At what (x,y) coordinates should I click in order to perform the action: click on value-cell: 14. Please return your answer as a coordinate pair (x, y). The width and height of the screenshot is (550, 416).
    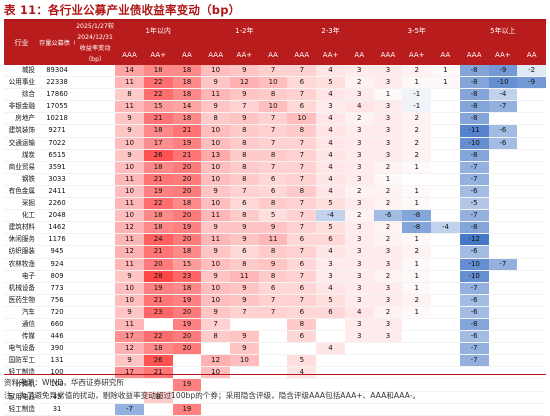
    Looking at the image, I should click on (129, 71).